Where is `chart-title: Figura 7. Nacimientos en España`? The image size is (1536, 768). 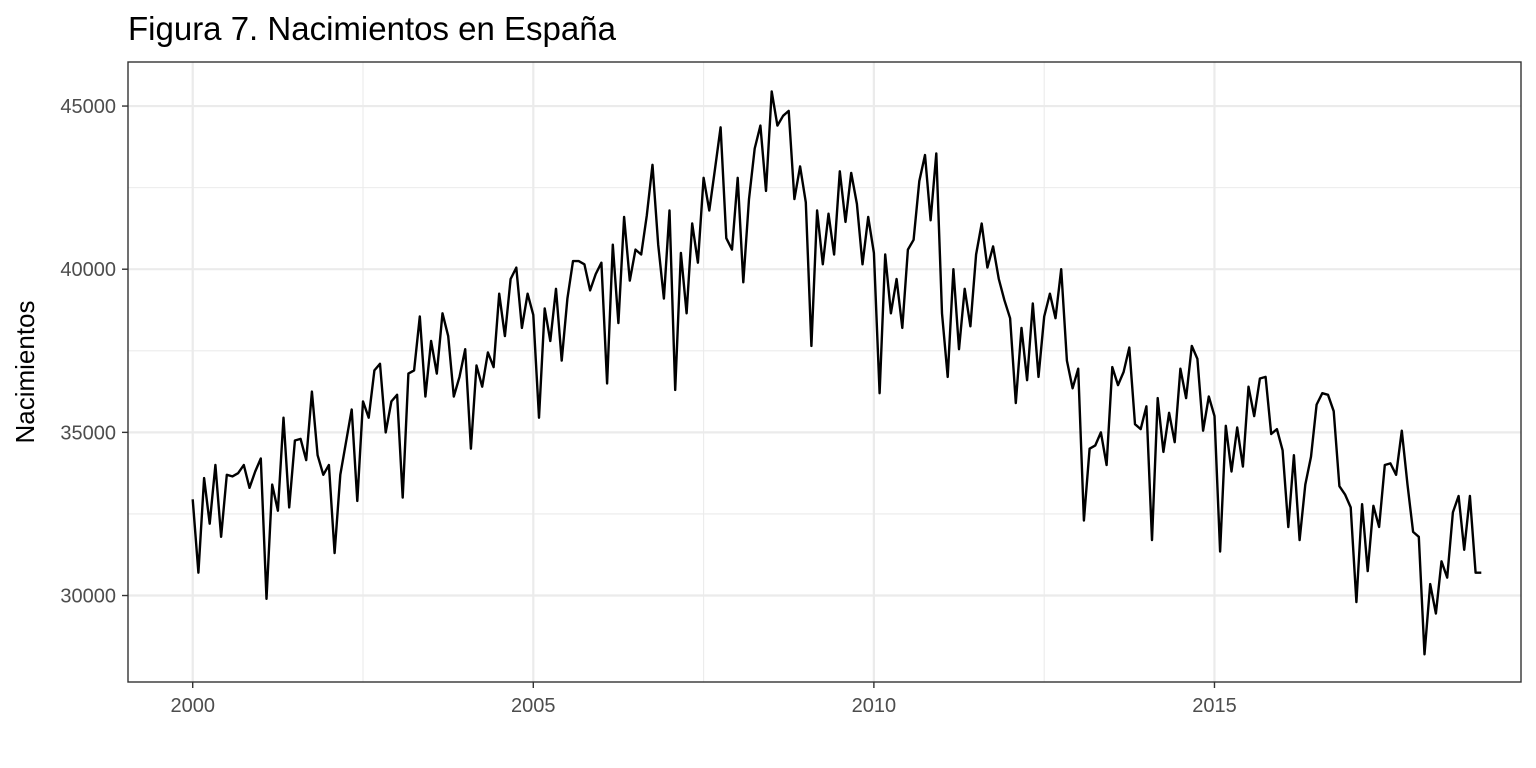 chart-title: Figura 7. Nacimientos en España is located at coordinates (372, 28).